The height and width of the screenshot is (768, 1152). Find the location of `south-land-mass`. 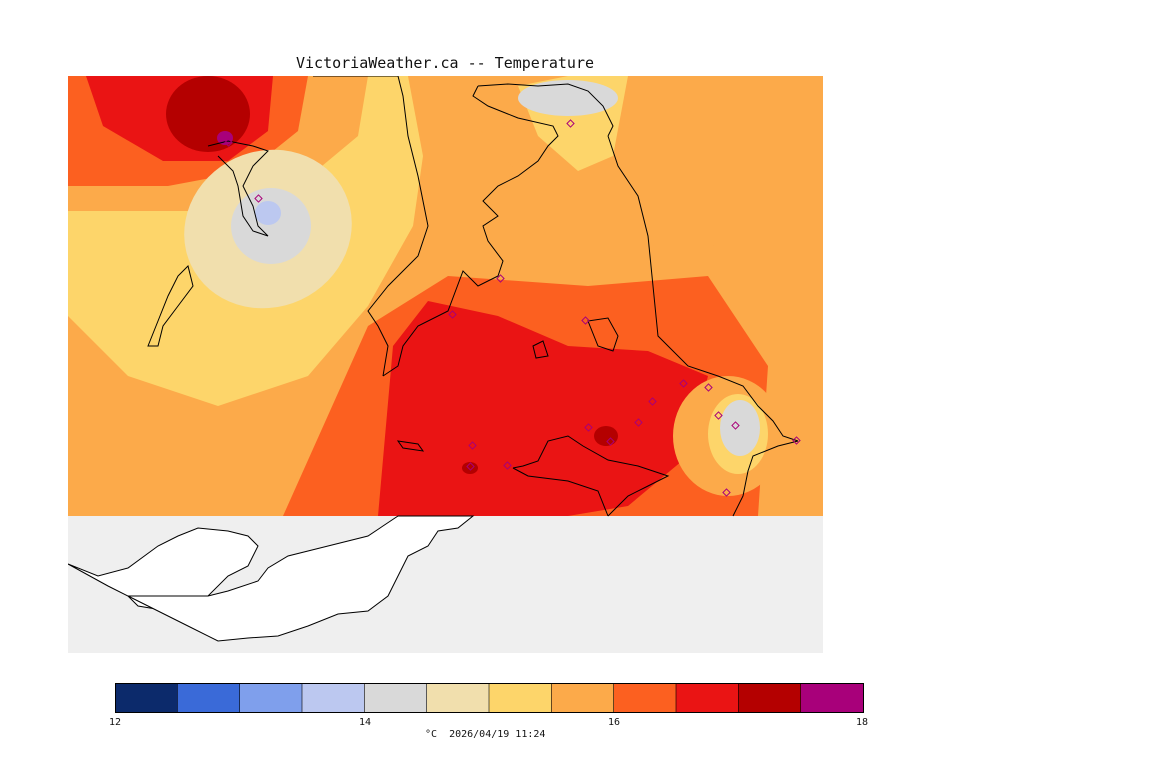

south-land-mass is located at coordinates (163, 569).